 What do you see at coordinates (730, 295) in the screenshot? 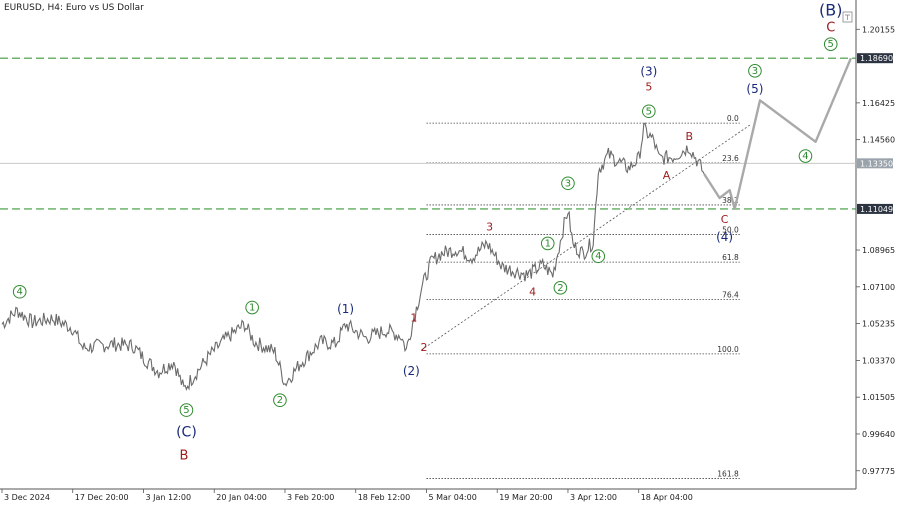
I see `fib-label: 76.4` at bounding box center [730, 295].